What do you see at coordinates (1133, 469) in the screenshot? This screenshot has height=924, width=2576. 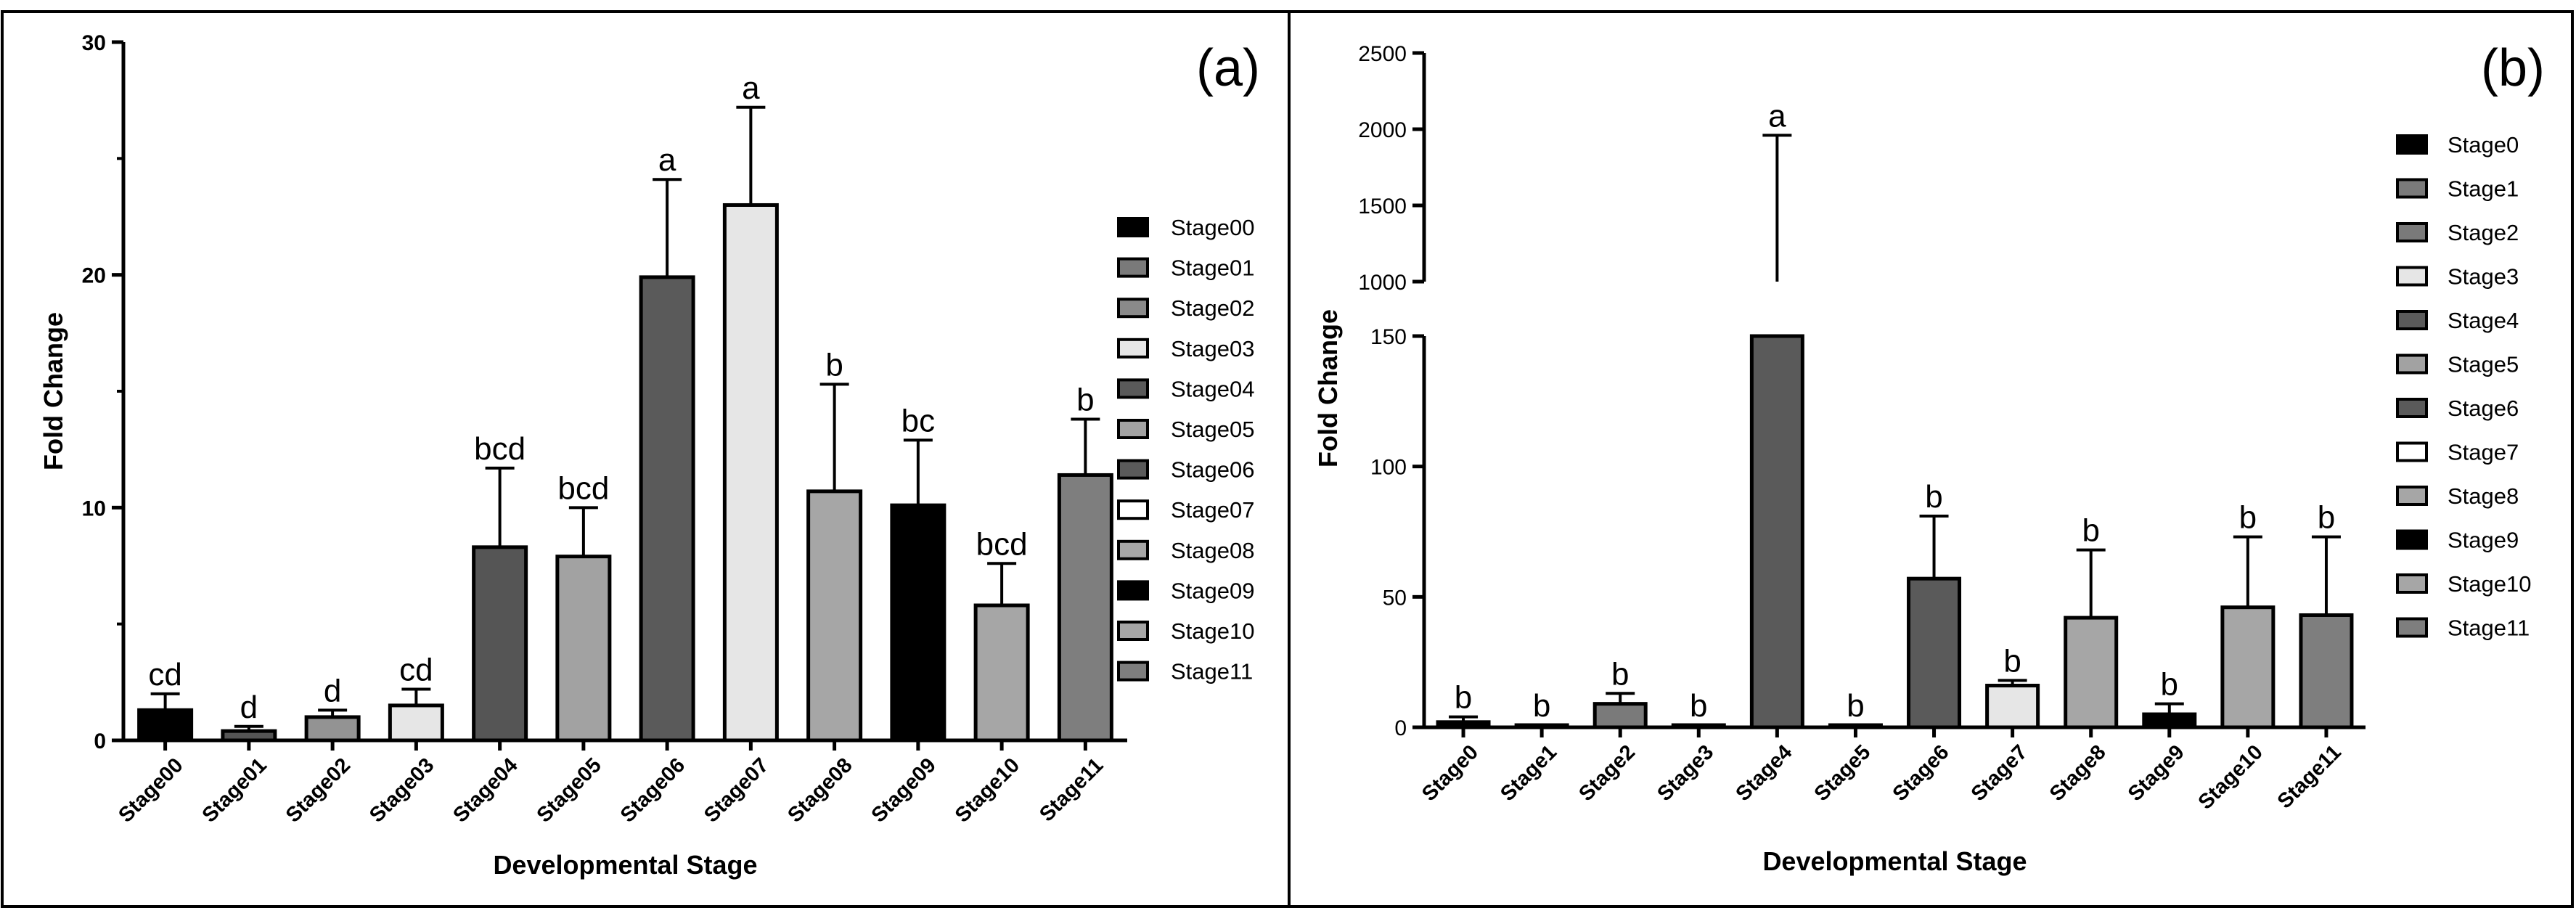 I see `legend-swatch-Stage06` at bounding box center [1133, 469].